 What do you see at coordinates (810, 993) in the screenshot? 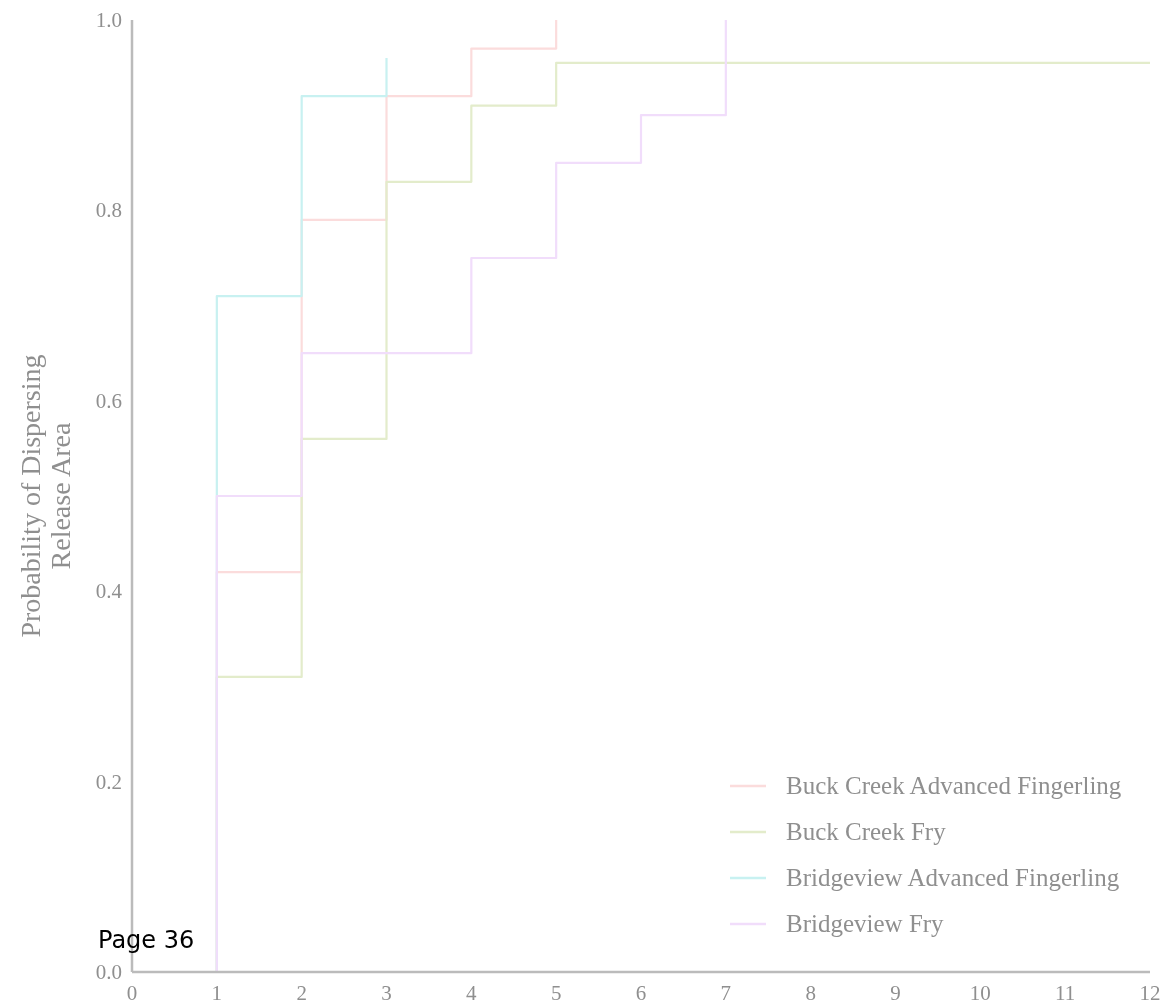
I see `x-tick-label: 8` at bounding box center [810, 993].